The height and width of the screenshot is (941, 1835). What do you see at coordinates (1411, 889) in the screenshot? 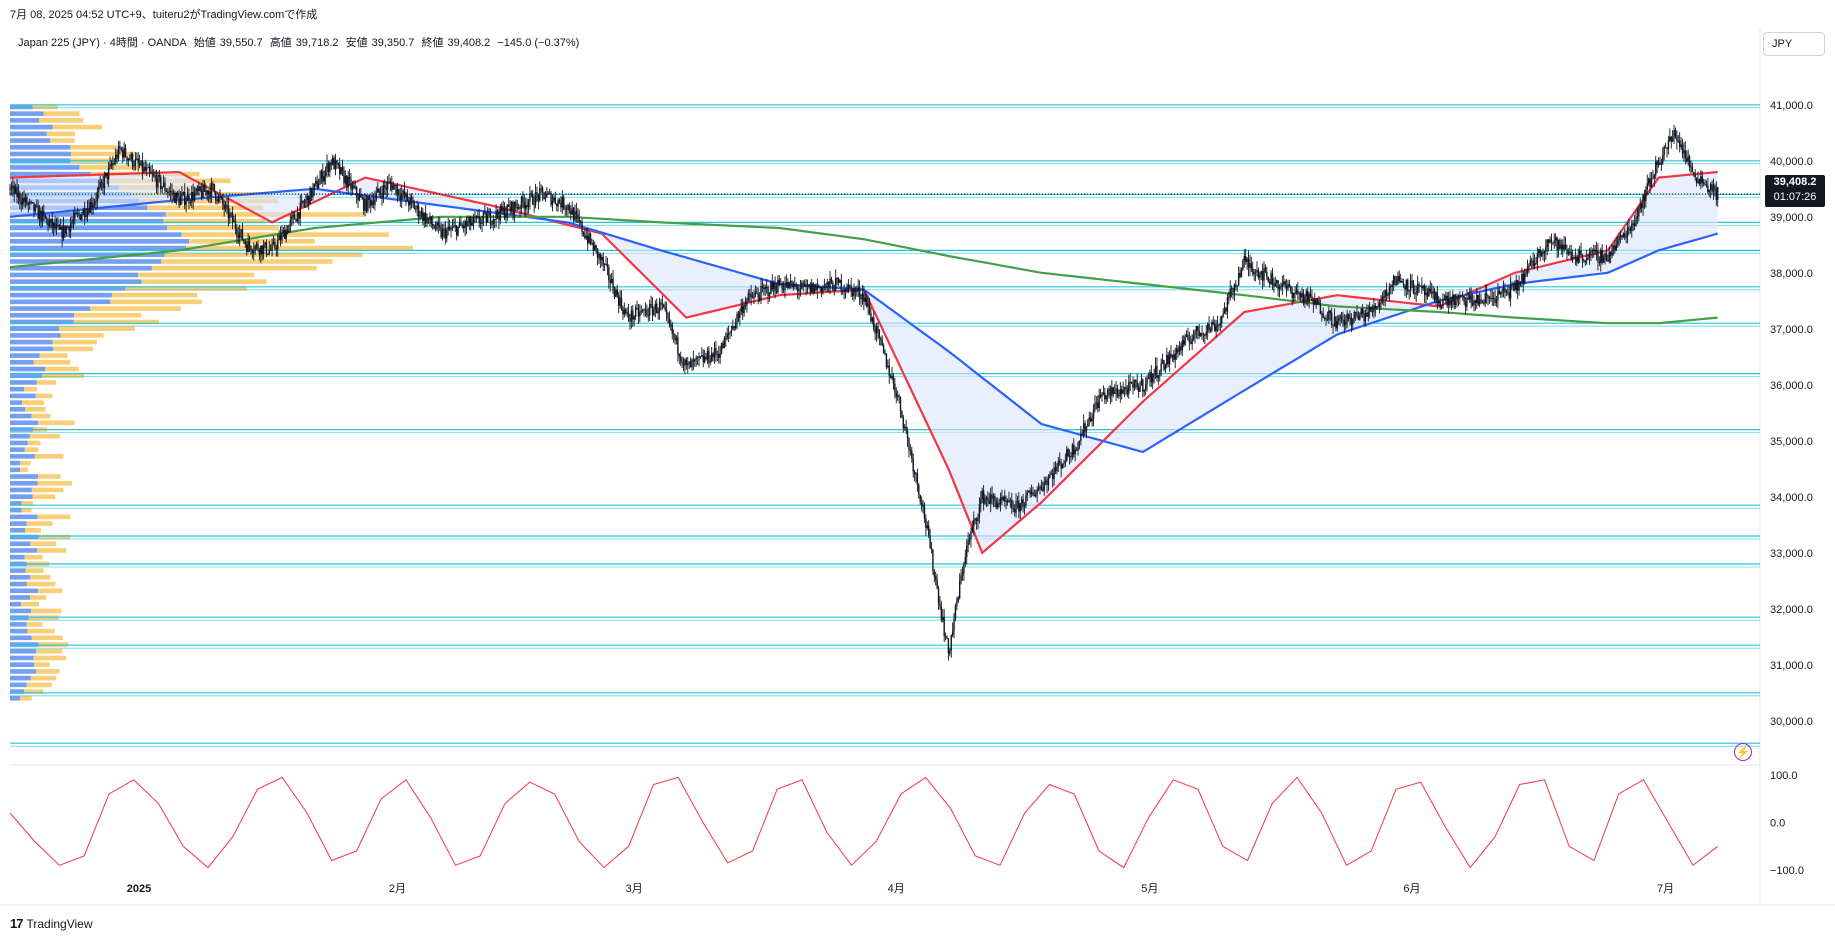
I see `time-tick-label: 6月` at bounding box center [1411, 889].